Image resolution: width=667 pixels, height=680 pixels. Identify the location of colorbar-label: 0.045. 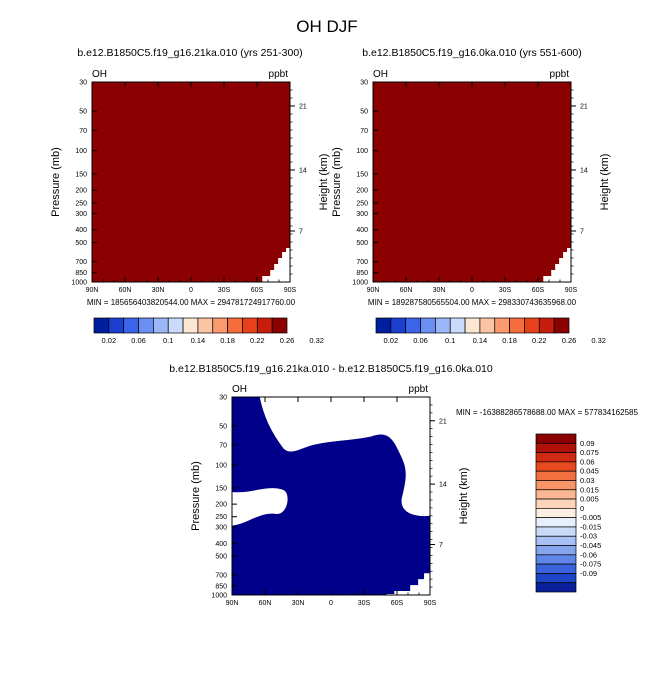
(589, 471).